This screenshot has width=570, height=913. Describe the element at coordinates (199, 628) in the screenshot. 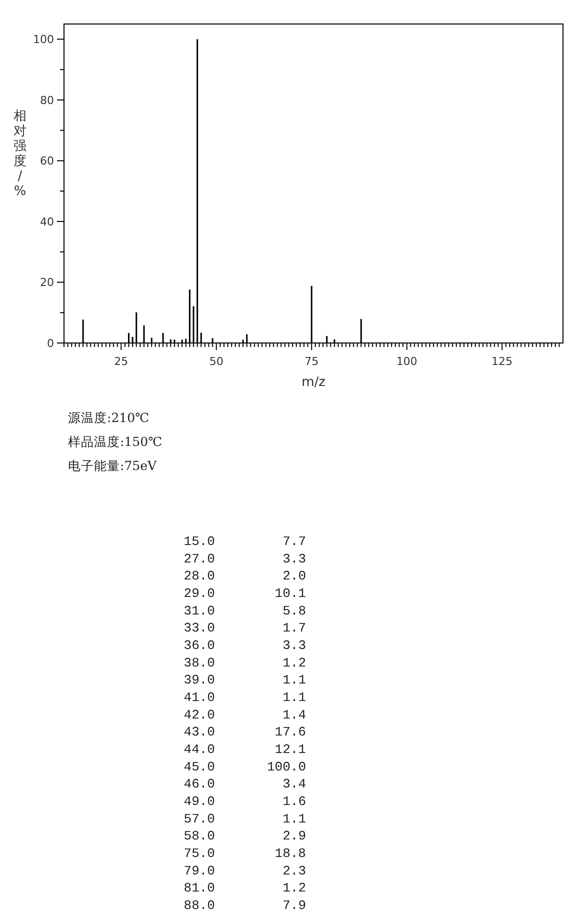

I see `text: 33.0` at that location.